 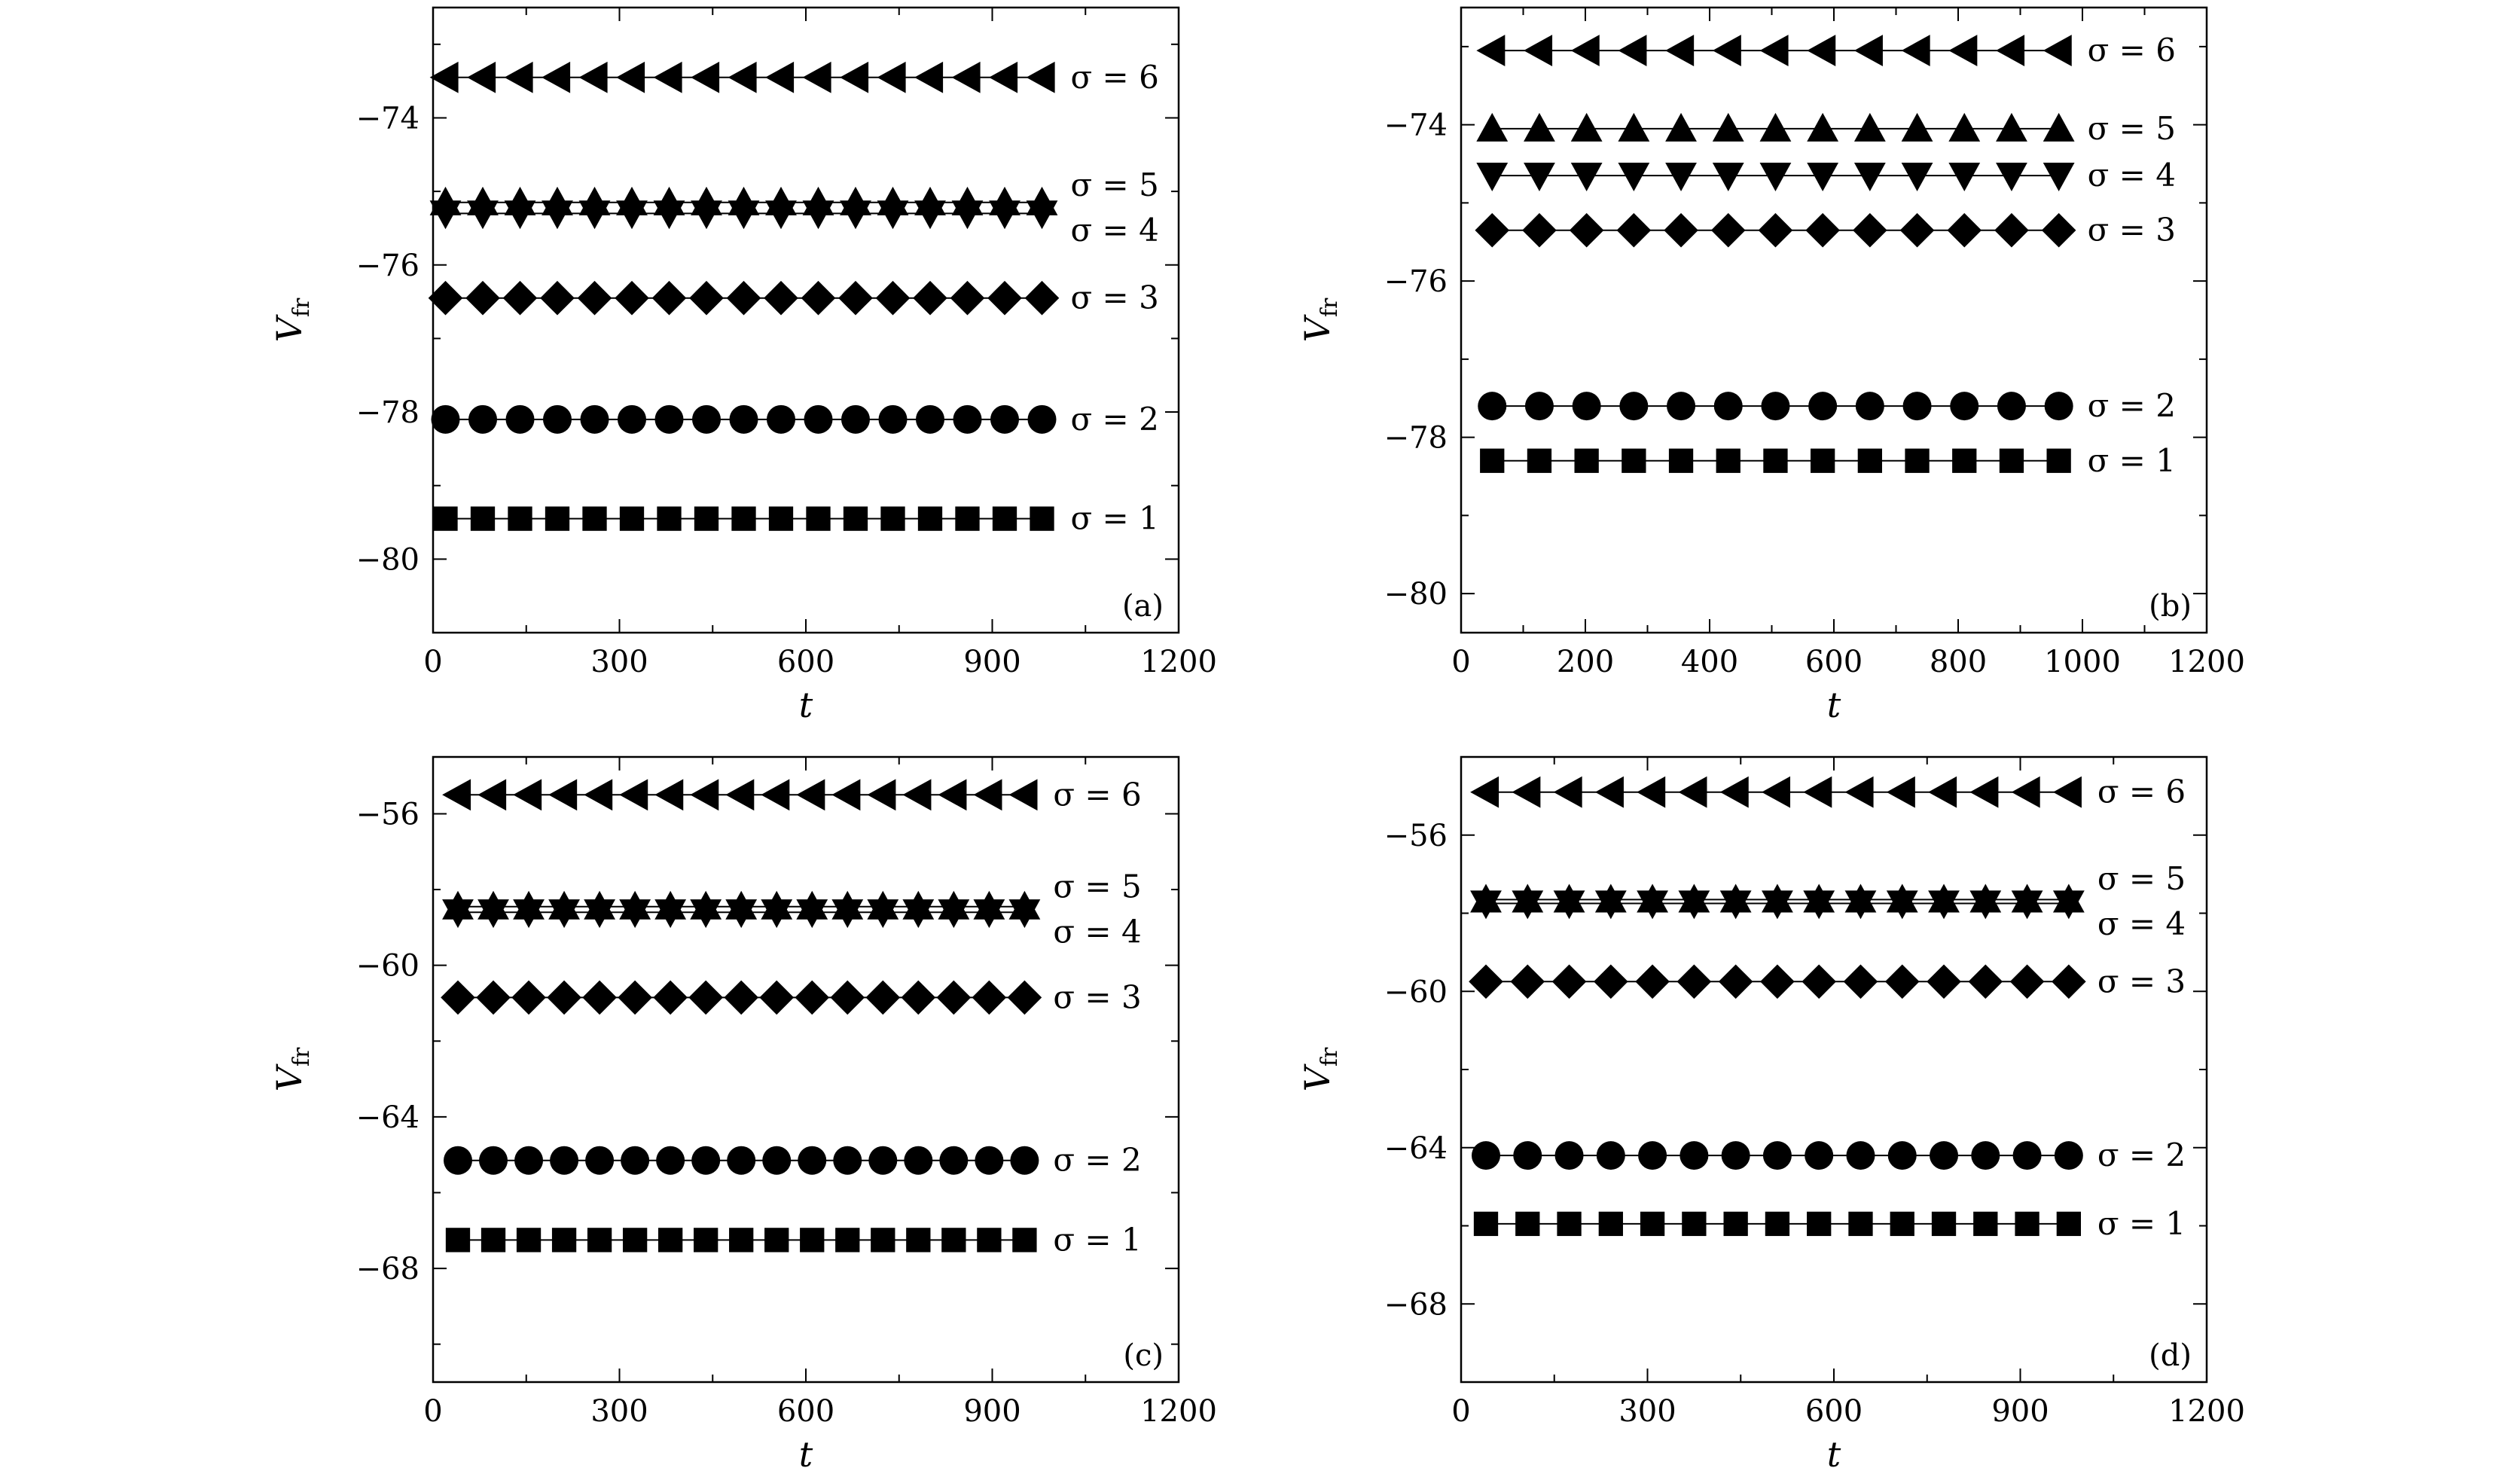 I want to click on y-axis-label-subscript: fr, so click(x=301, y=307).